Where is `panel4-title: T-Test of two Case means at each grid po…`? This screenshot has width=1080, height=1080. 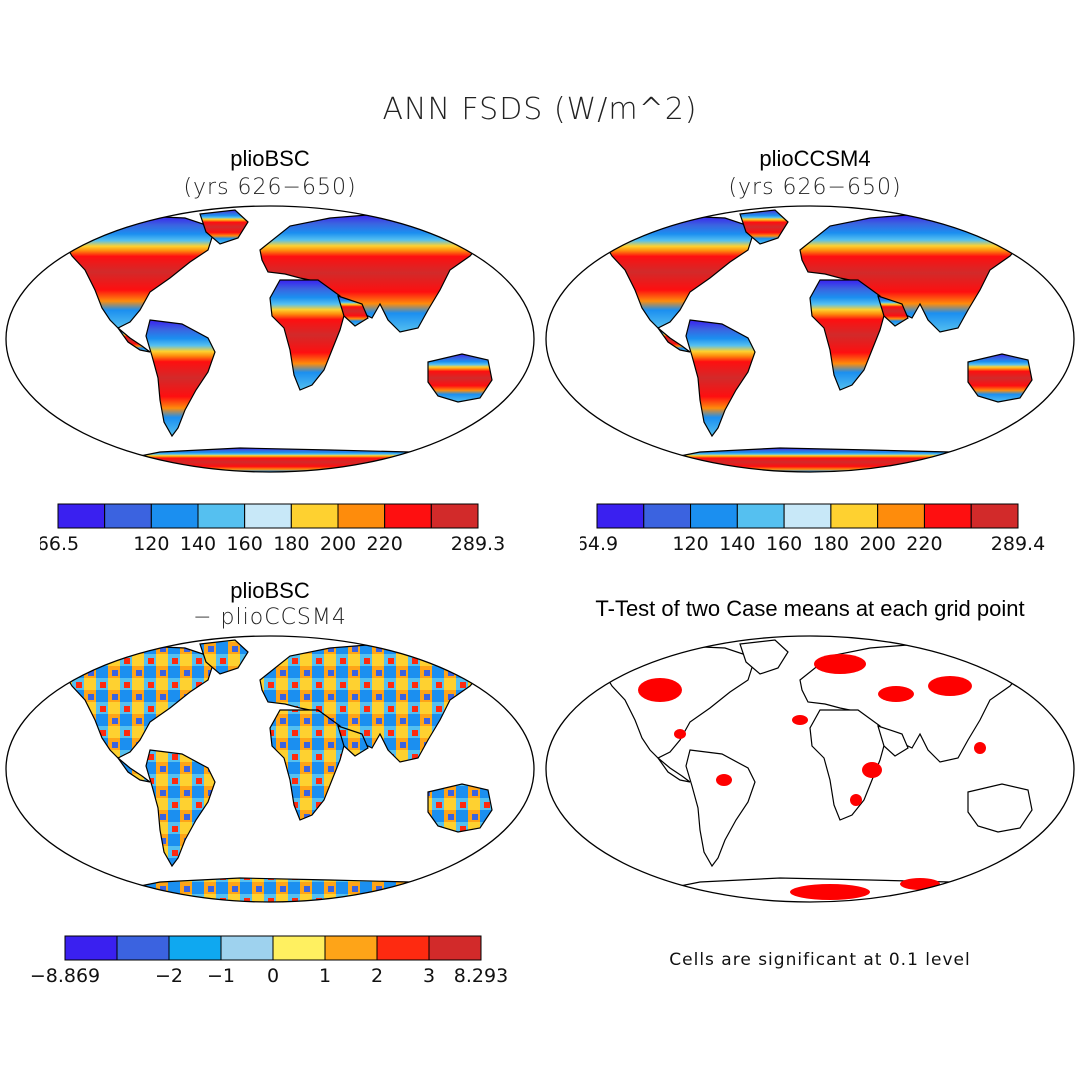 panel4-title: T-Test of two Case means at each grid po… is located at coordinates (810, 608).